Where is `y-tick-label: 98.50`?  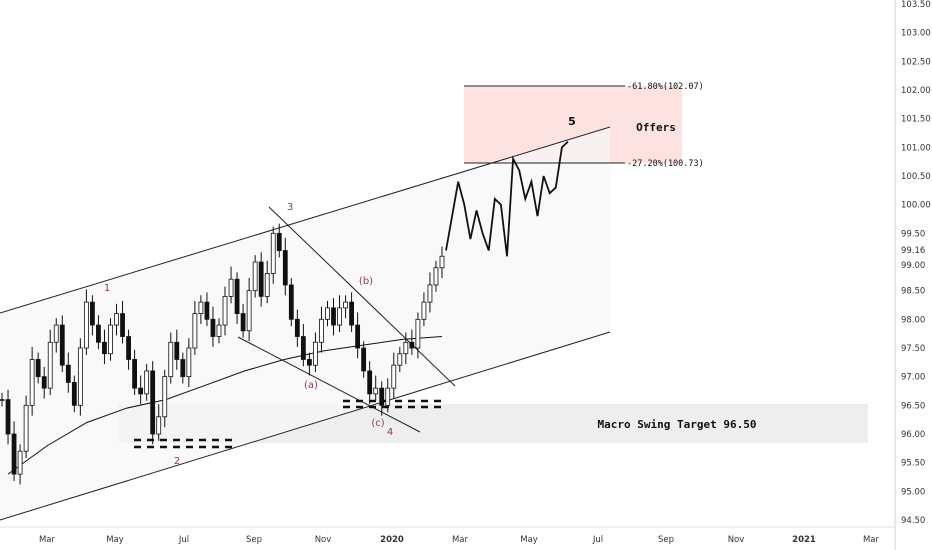
y-tick-label: 98.50 is located at coordinates (913, 292).